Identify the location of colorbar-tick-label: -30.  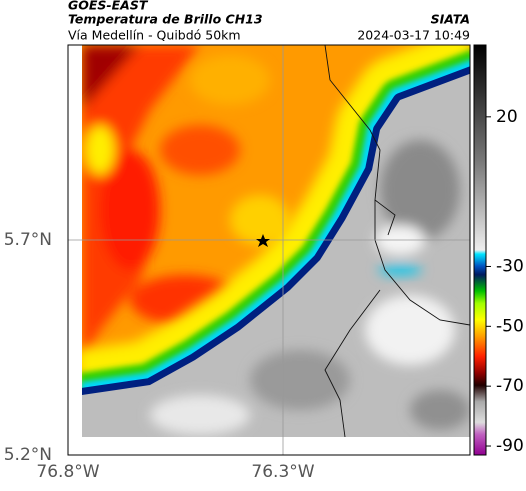
(510, 266).